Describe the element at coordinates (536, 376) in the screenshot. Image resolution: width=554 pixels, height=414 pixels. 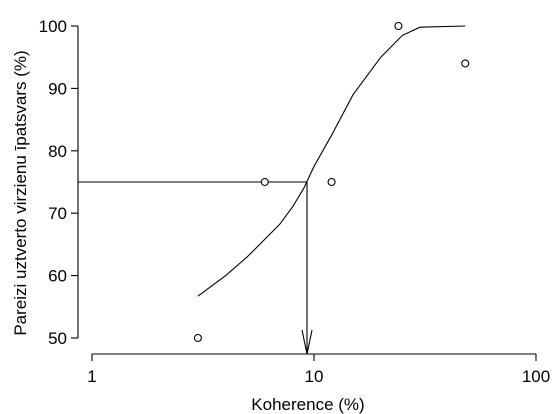
I see `x-tick-label: 100` at that location.